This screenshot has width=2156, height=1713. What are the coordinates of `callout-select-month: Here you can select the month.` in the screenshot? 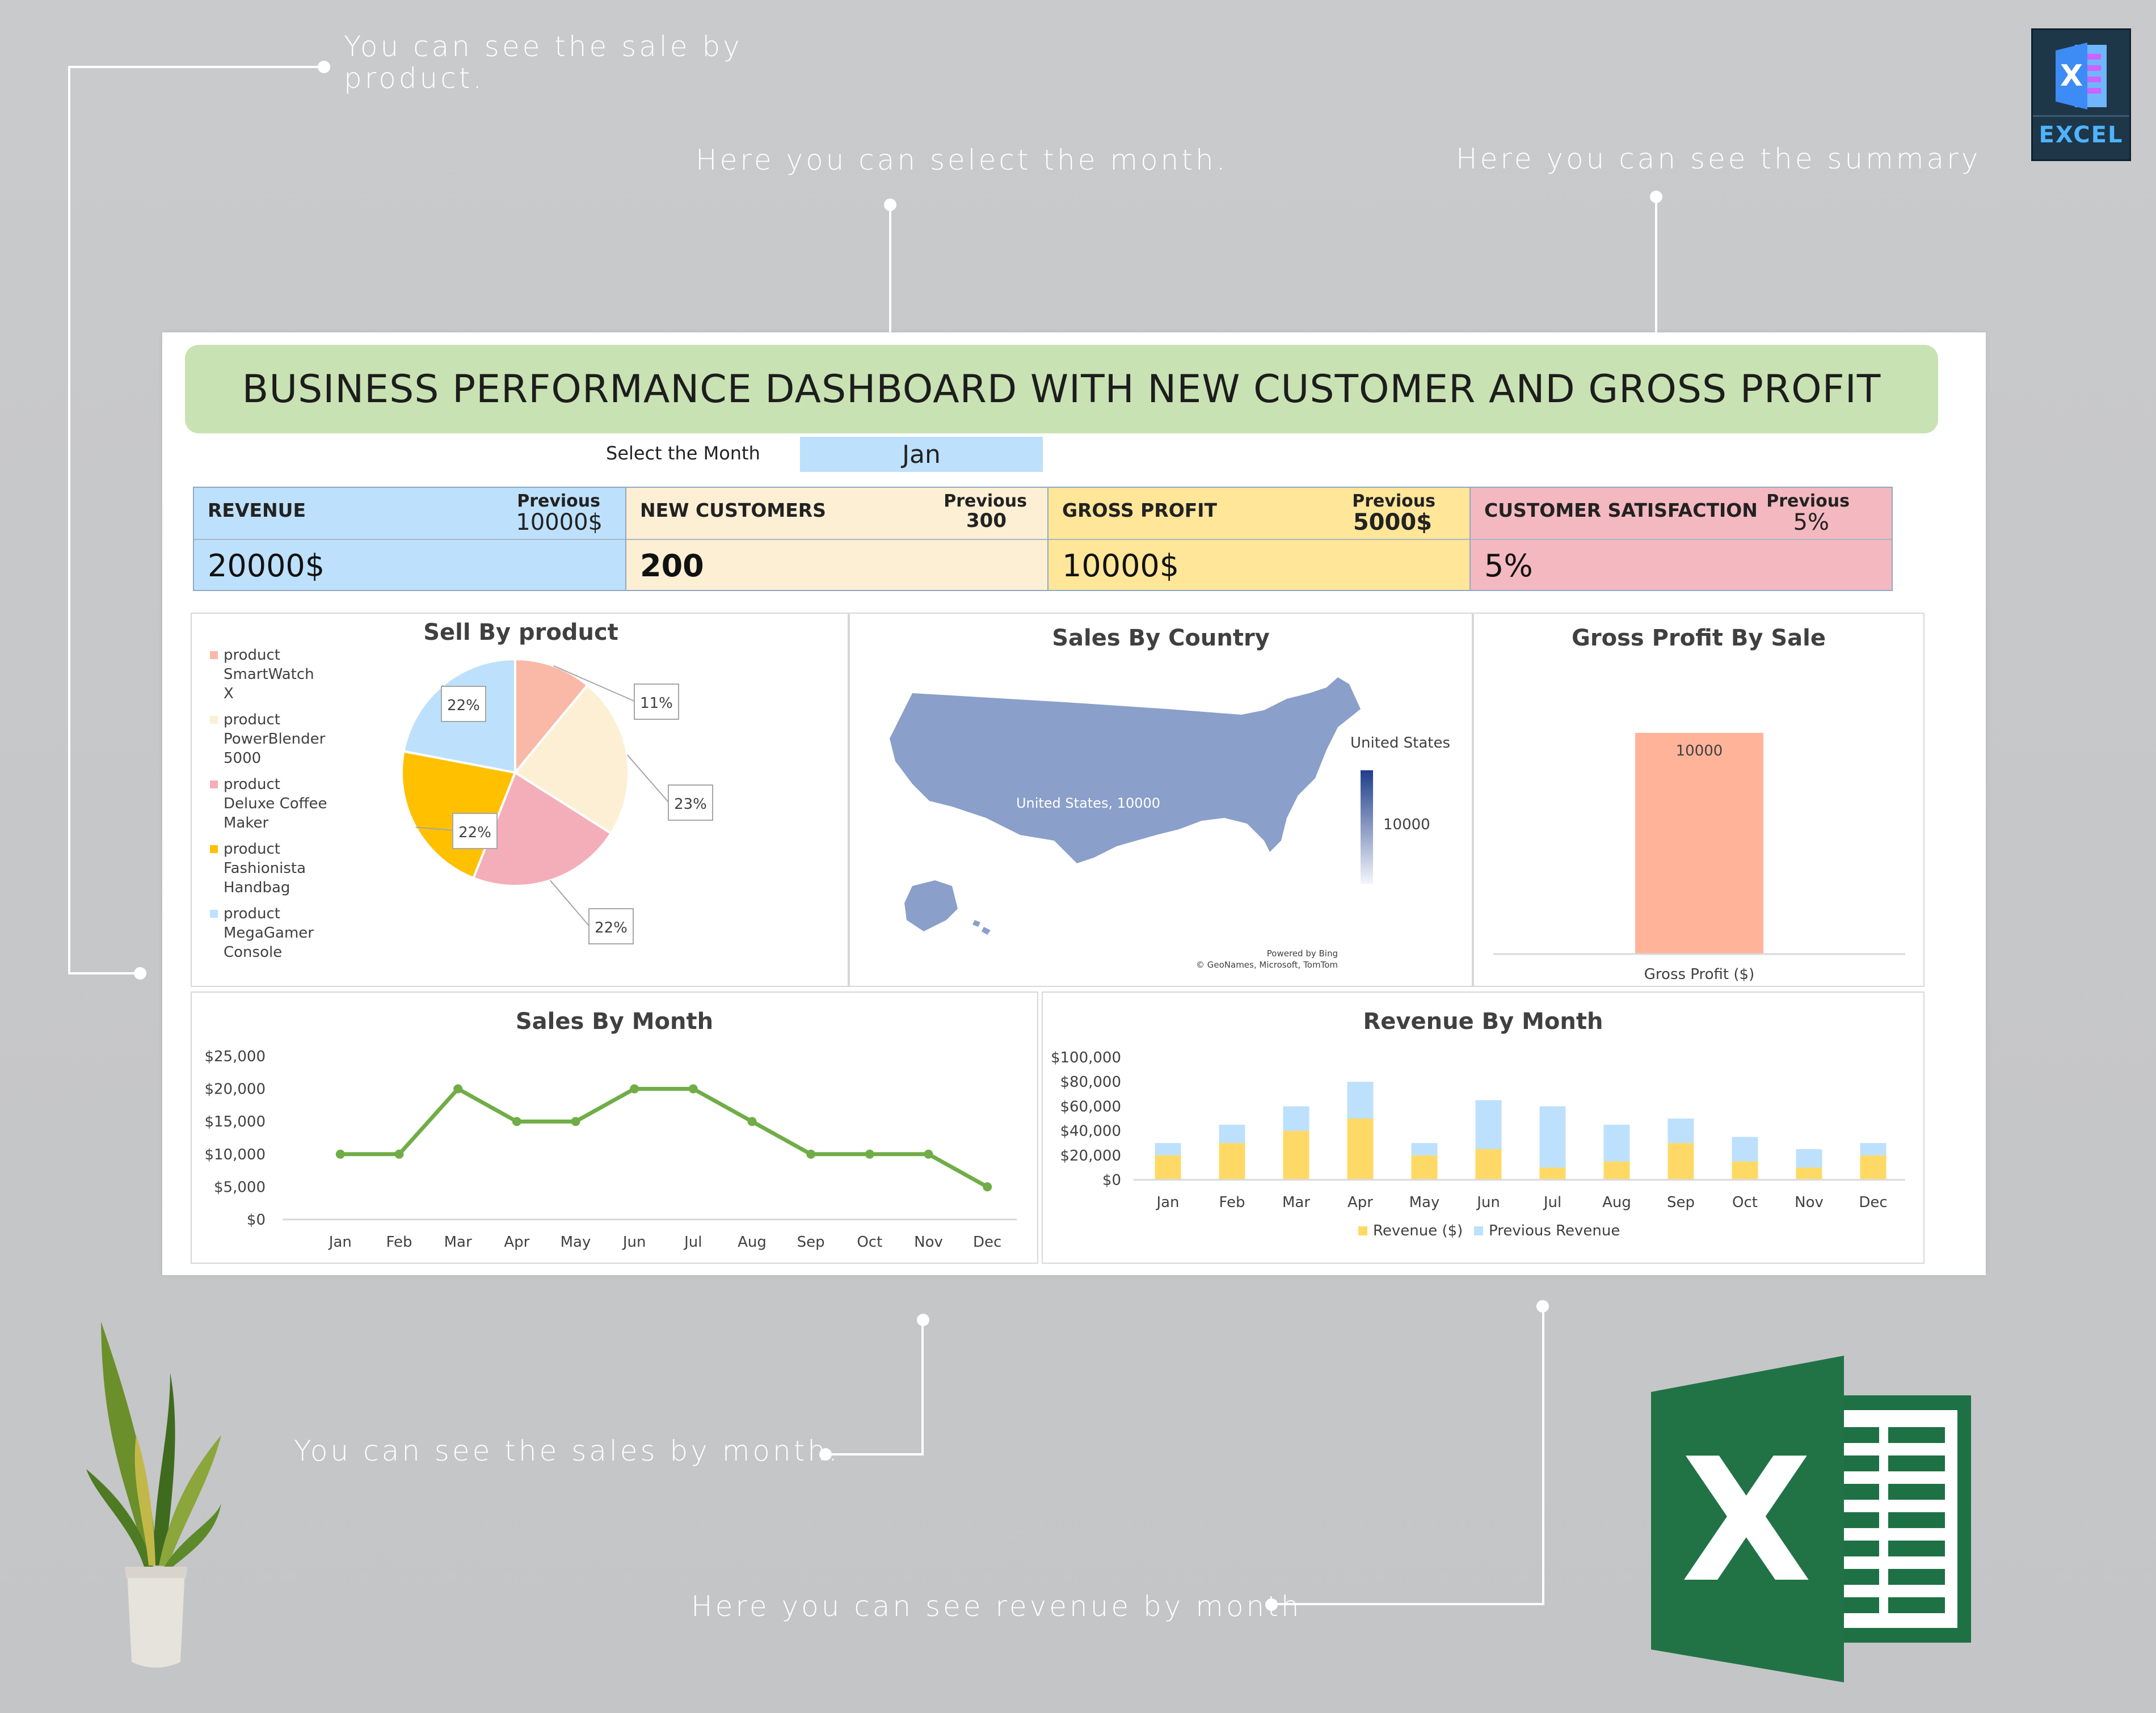 It's located at (962, 160).